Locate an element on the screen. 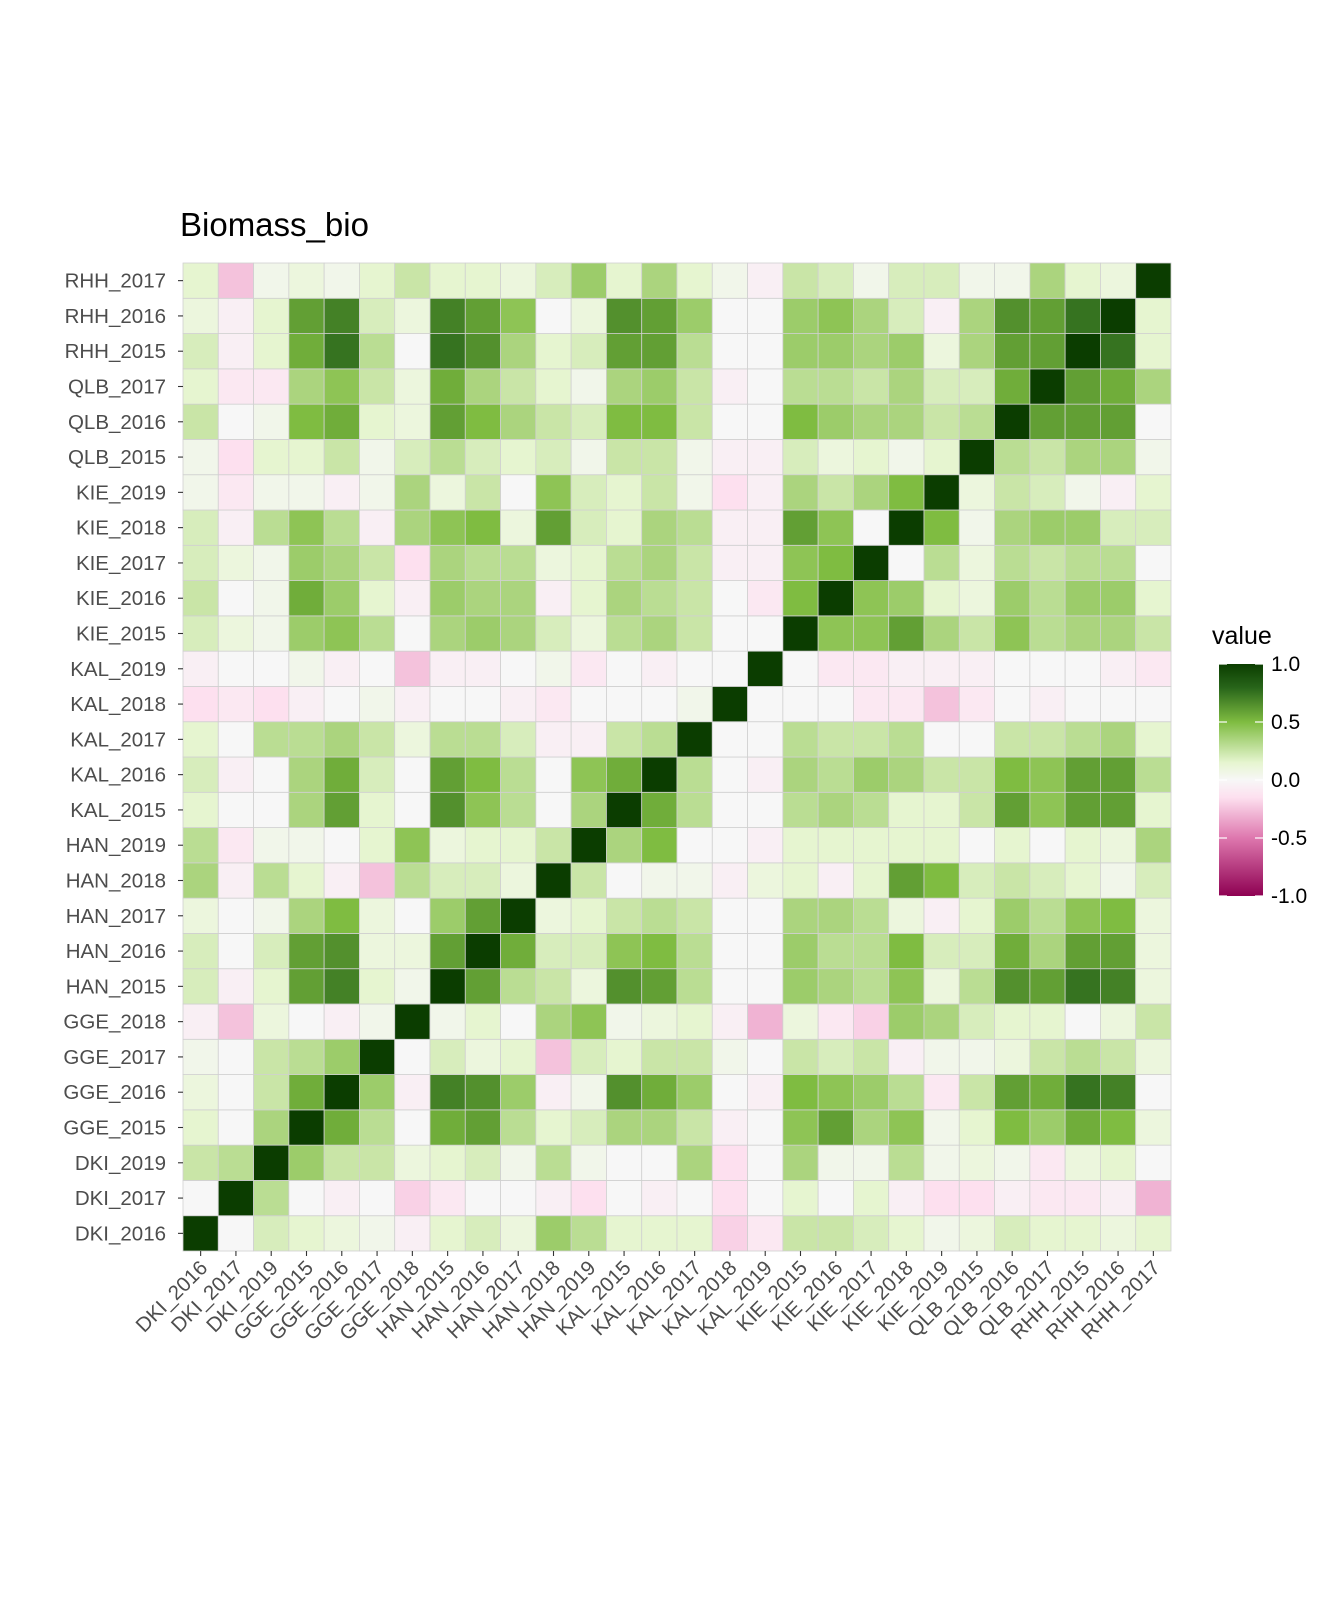 The height and width of the screenshot is (1612, 1344). y-tick-label: RHH_2015 is located at coordinates (115, 351).